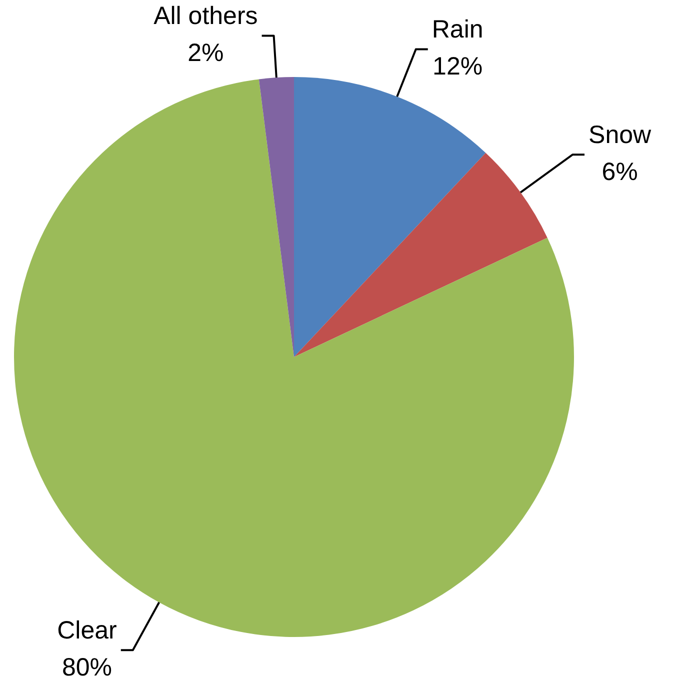 This screenshot has width=700, height=690. Describe the element at coordinates (457, 66) in the screenshot. I see `data-label: 12%` at that location.